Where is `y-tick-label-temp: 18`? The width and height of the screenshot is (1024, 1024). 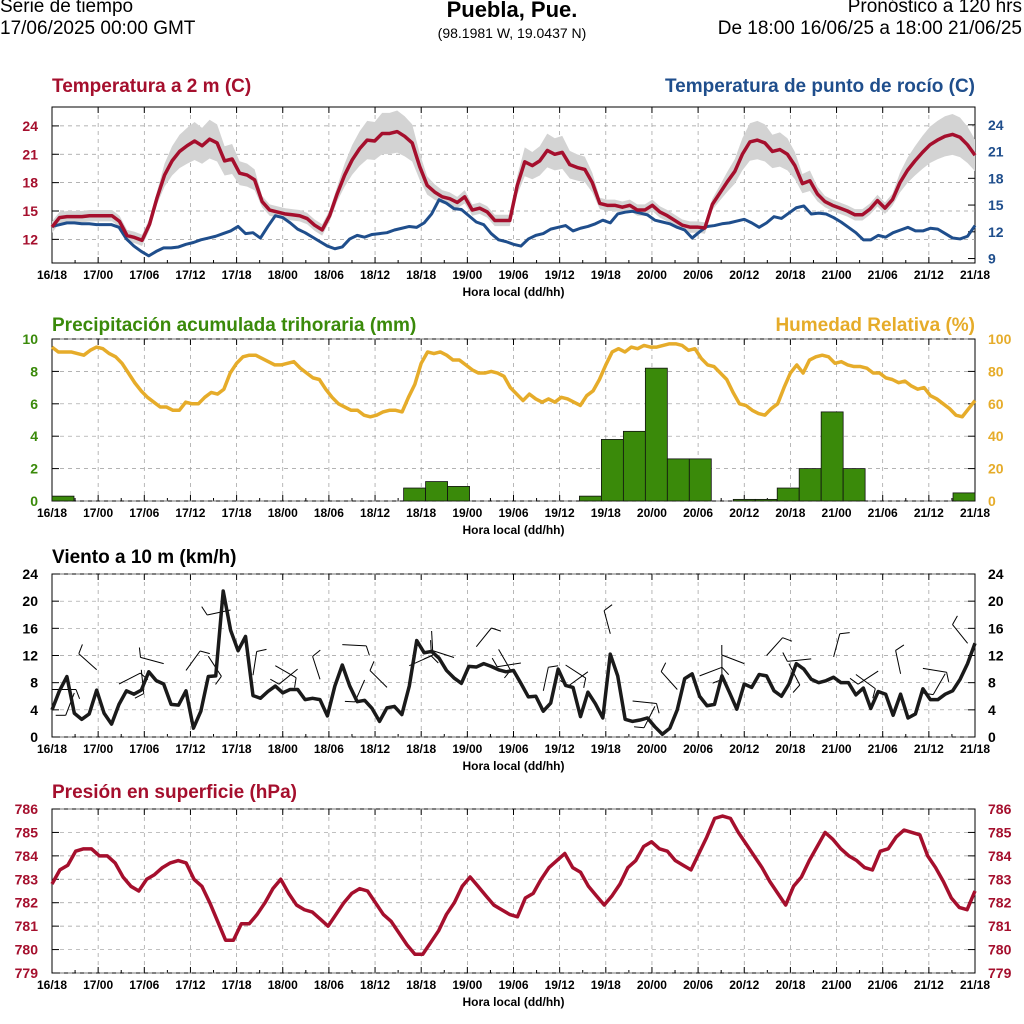 y-tick-label-temp: 18 is located at coordinates (30, 183).